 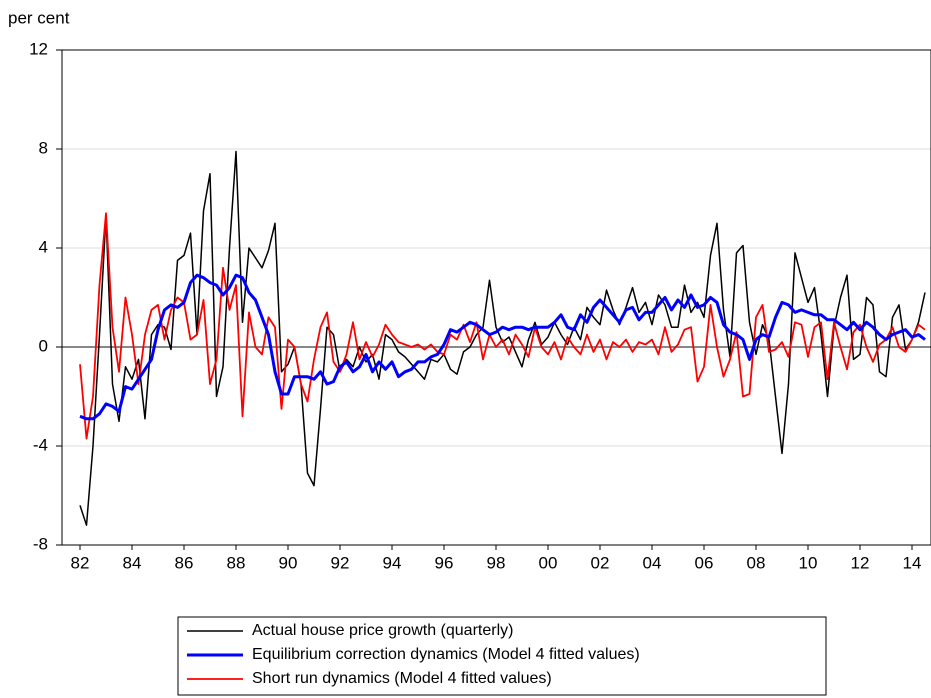 What do you see at coordinates (288, 562) in the screenshot?
I see `x-tick-label: 90` at bounding box center [288, 562].